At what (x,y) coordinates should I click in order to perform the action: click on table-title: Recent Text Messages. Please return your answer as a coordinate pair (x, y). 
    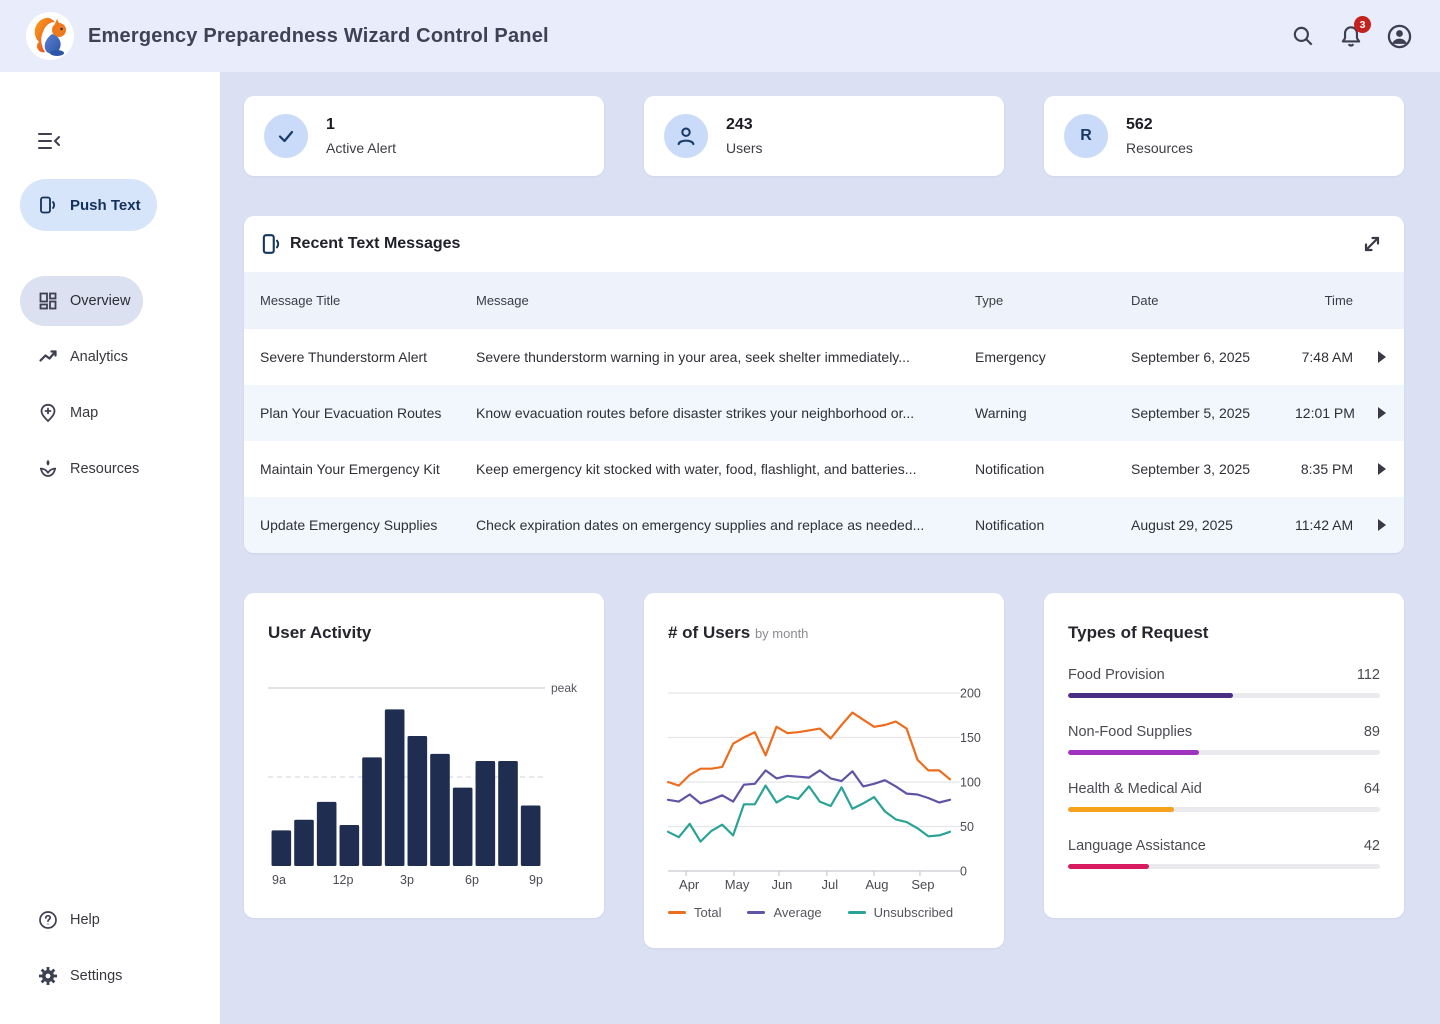
    Looking at the image, I should click on (375, 243).